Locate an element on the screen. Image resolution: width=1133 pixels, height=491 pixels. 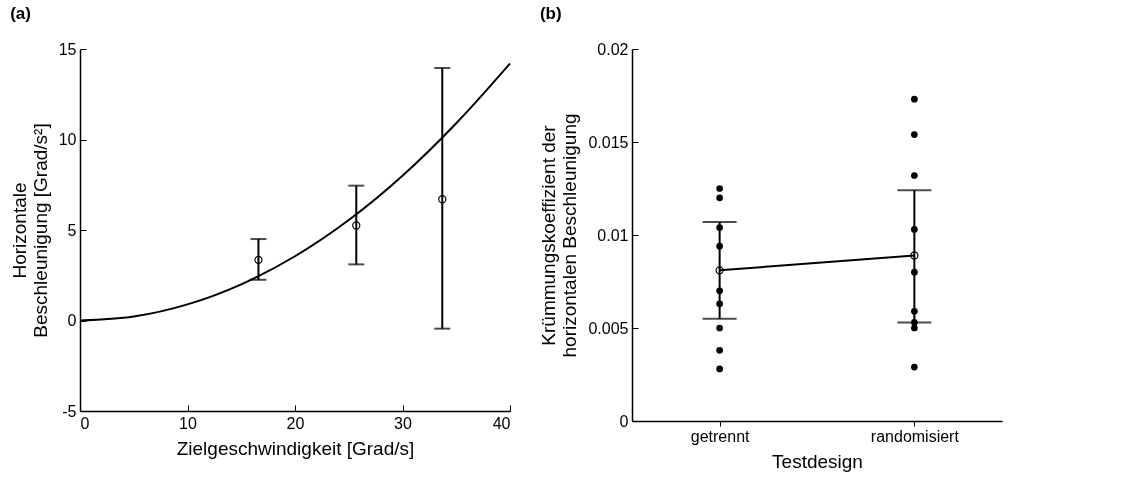
x-tick-label: getrennt is located at coordinates (720, 436).